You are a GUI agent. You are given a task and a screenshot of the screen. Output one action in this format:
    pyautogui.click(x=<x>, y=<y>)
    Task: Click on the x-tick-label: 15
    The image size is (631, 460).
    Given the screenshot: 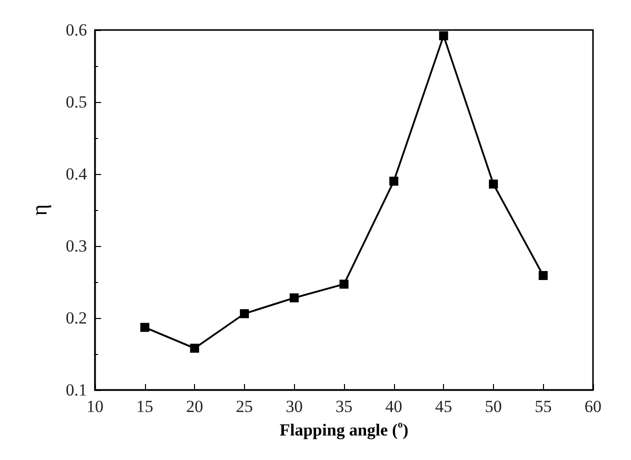 What is the action you would take?
    pyautogui.click(x=145, y=406)
    